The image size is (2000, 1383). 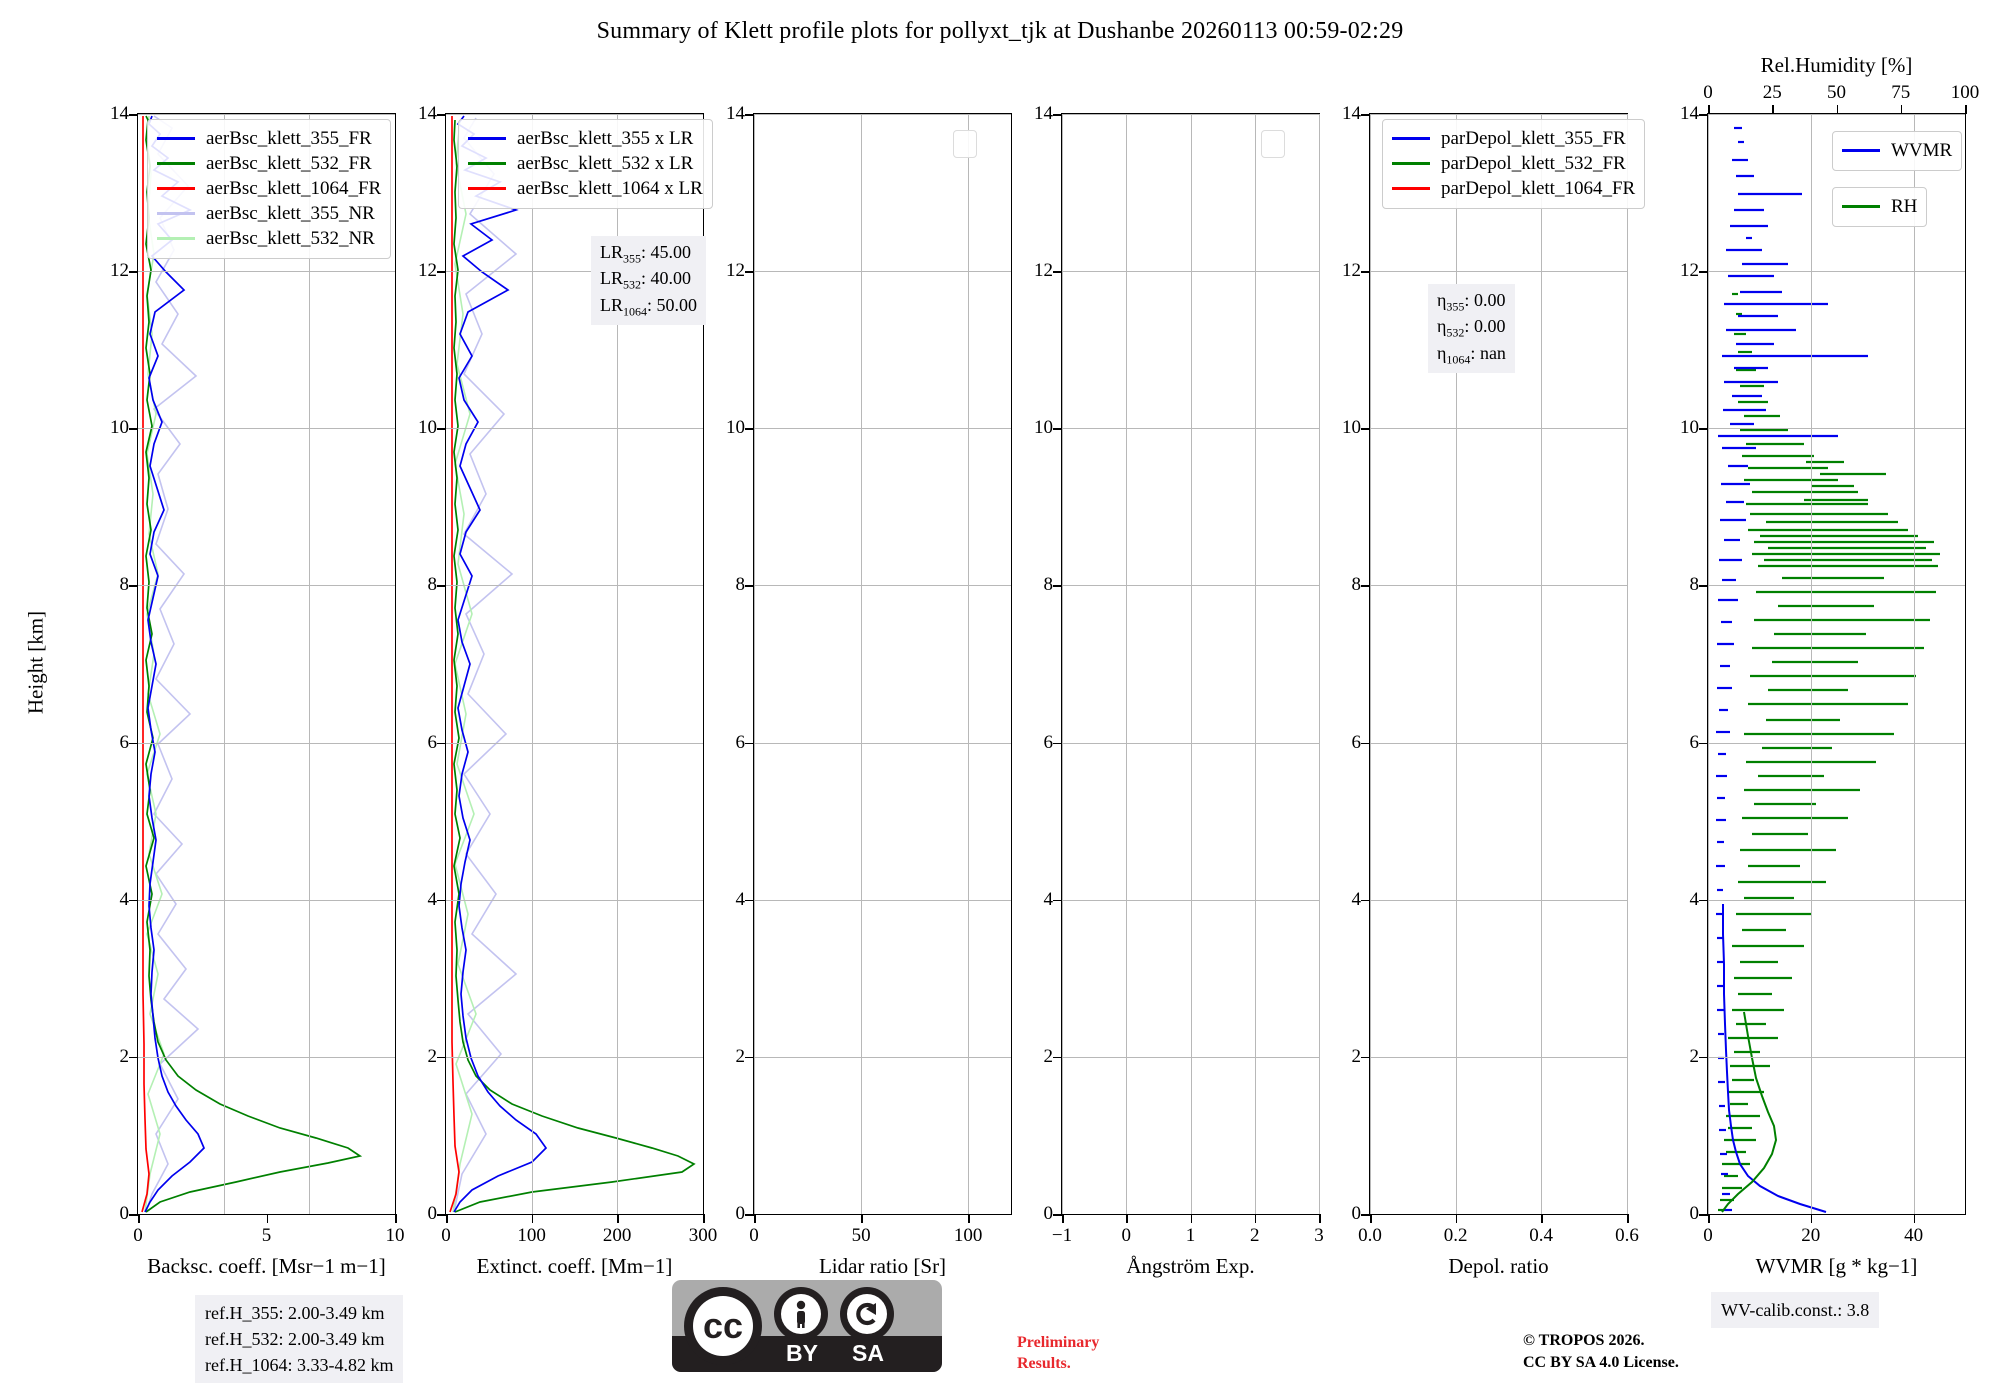 What do you see at coordinates (176, 138) in the screenshot?
I see `legend-swatch-355fr` at bounding box center [176, 138].